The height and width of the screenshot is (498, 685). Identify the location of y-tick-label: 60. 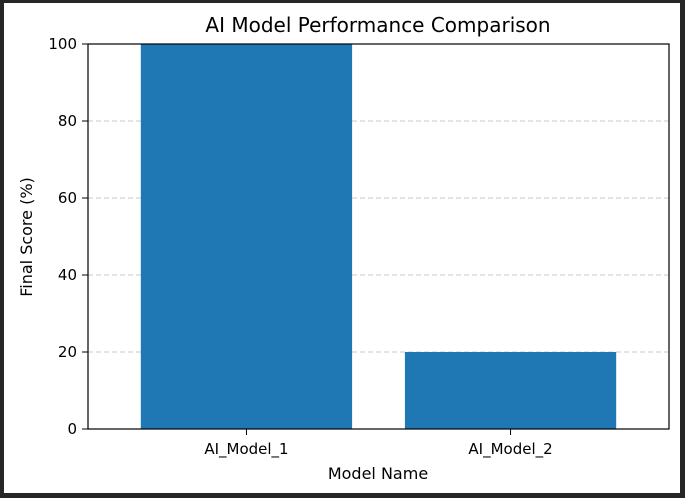
(67, 198).